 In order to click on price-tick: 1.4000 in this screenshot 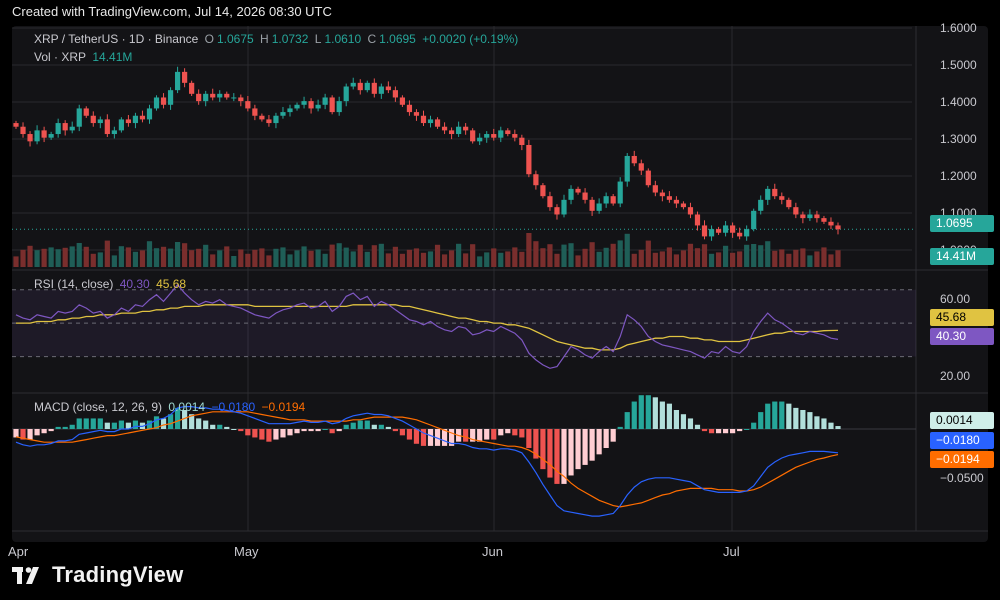, I will do `click(958, 102)`.